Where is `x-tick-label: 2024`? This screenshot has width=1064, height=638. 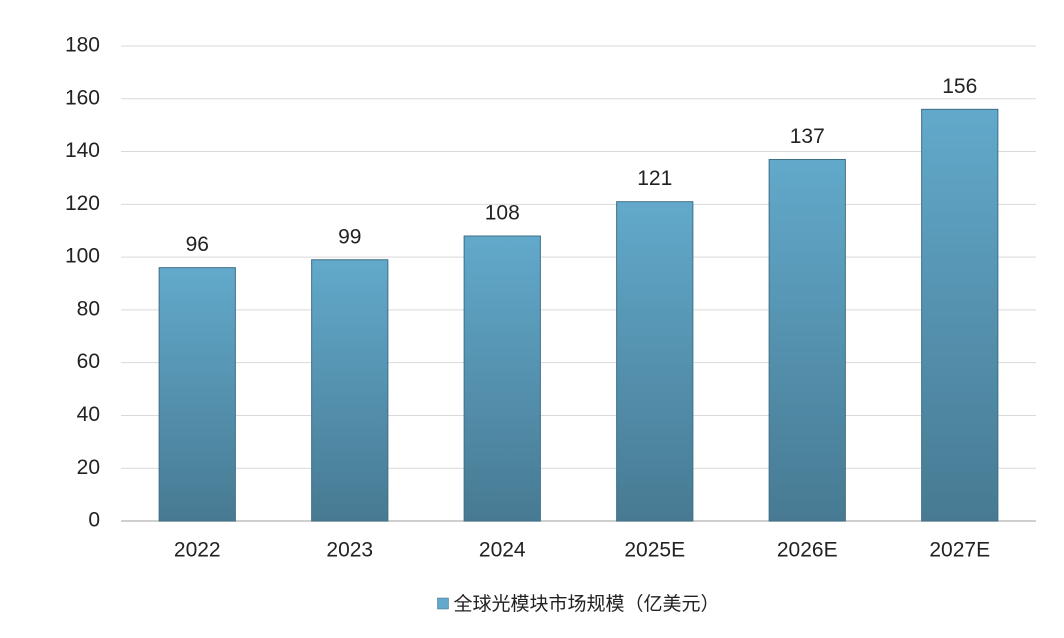
x-tick-label: 2024 is located at coordinates (502, 550).